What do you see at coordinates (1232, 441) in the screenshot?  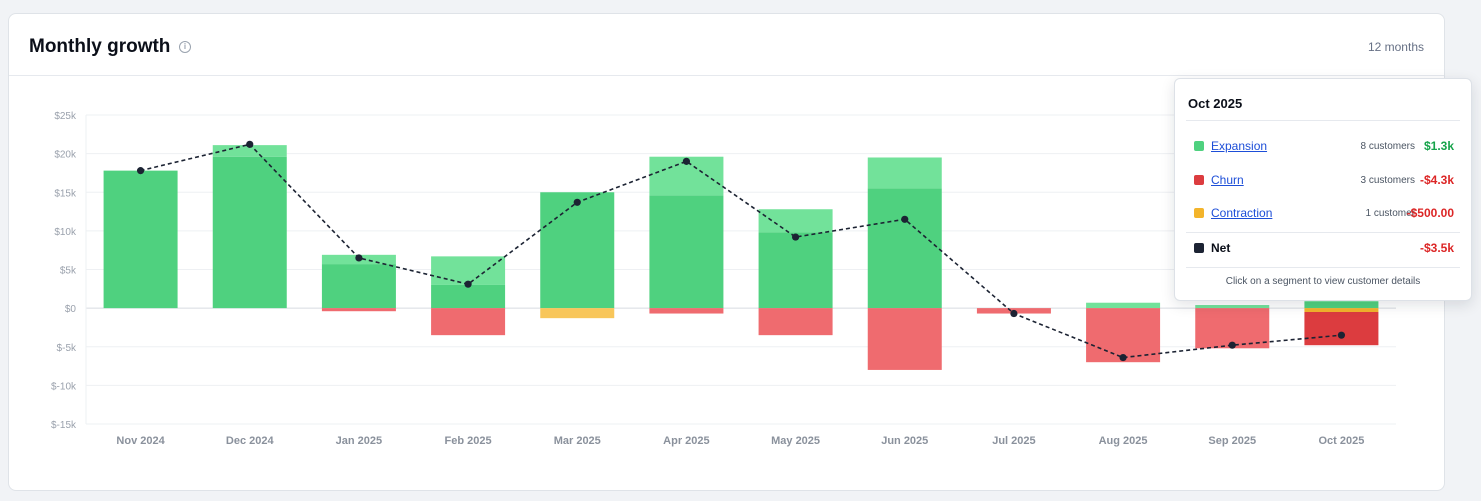 I see `x-tick-label: Sep 2025` at bounding box center [1232, 441].